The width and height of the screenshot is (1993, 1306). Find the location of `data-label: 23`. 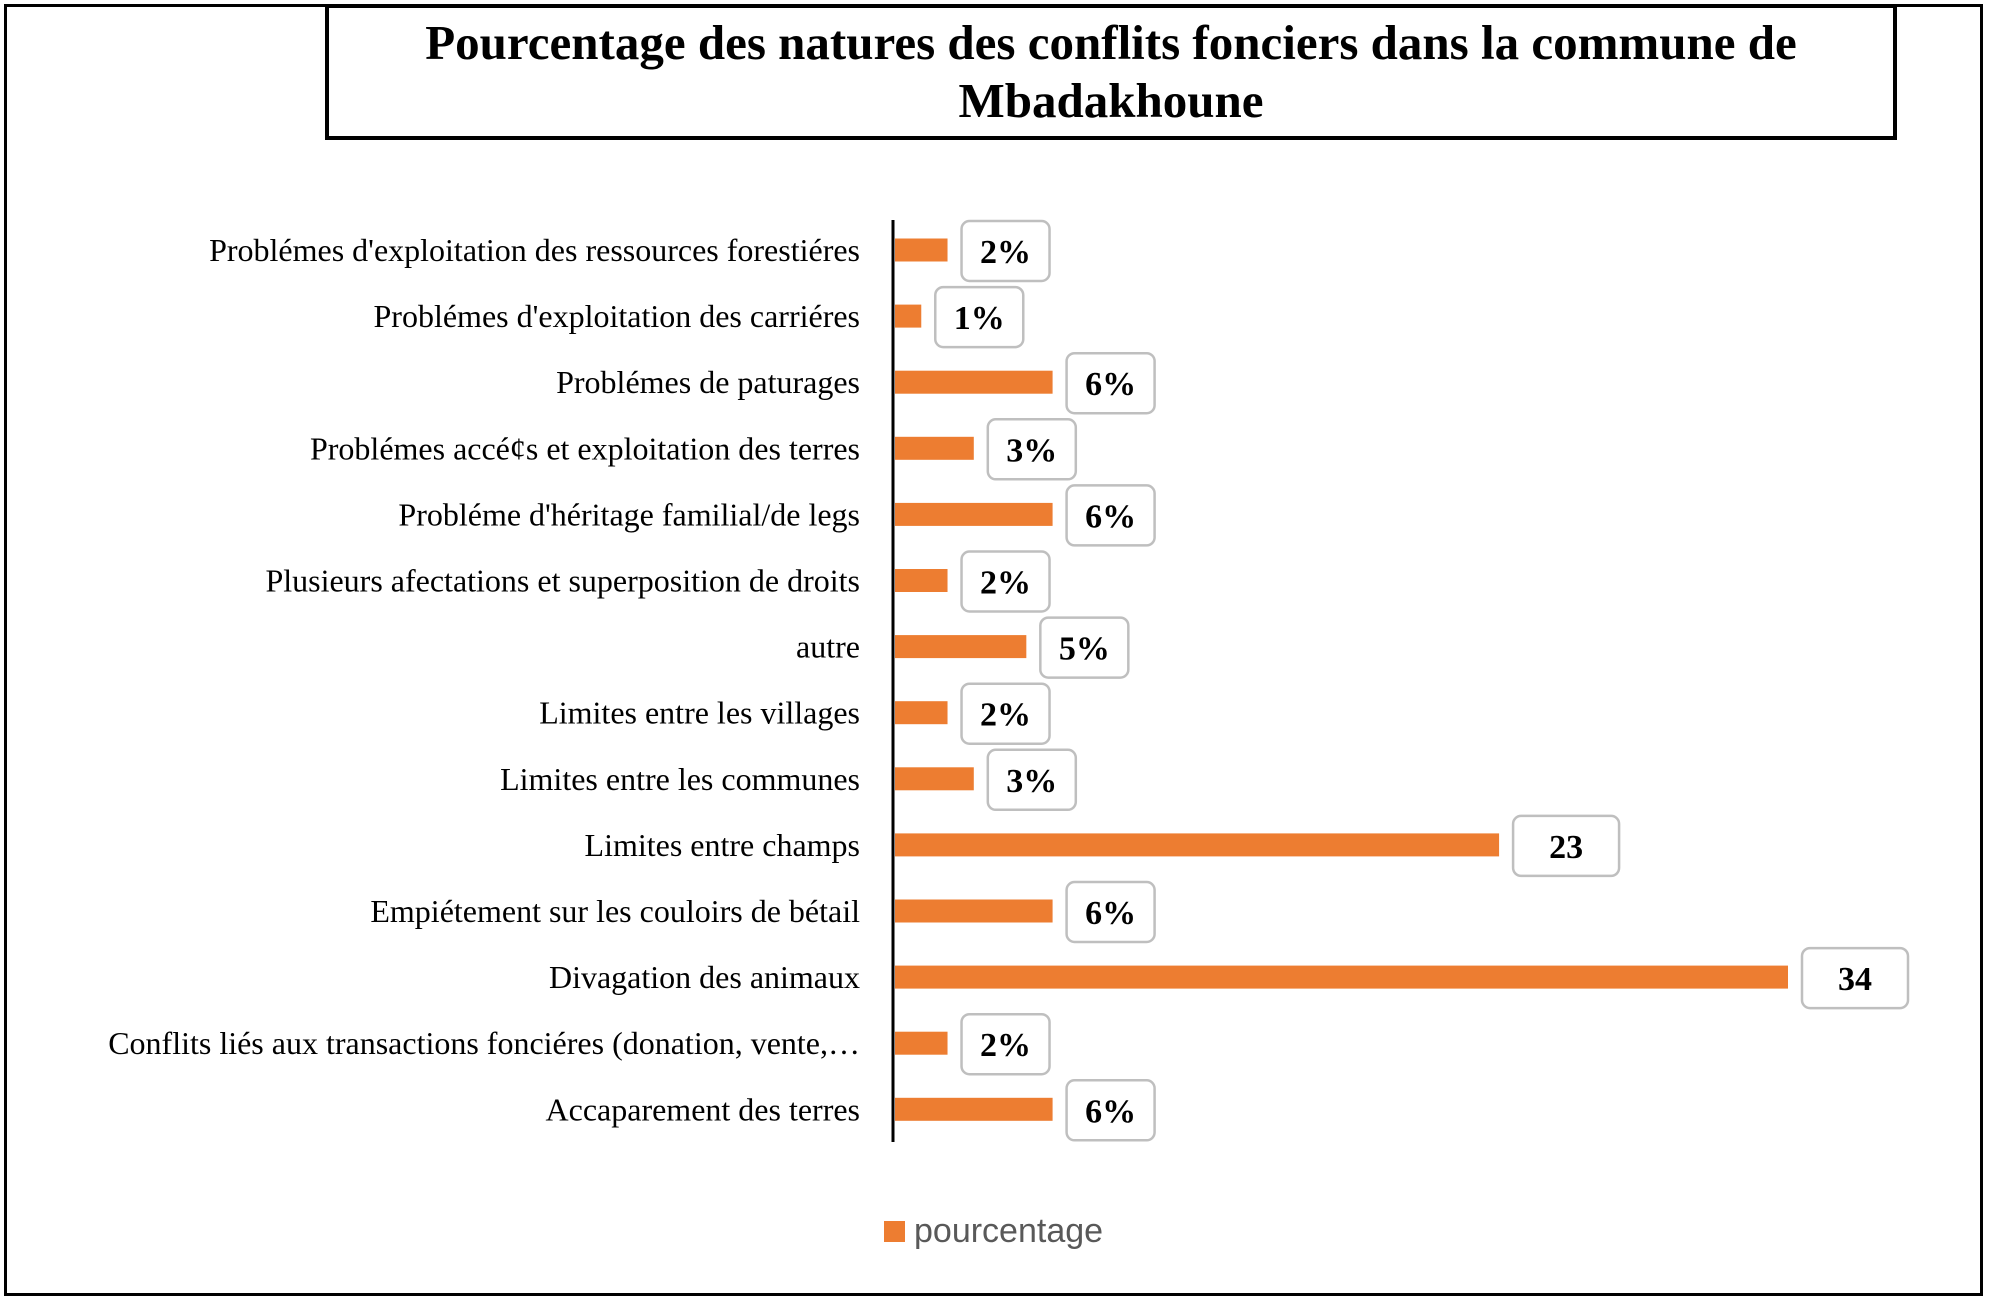

data-label: 23 is located at coordinates (1566, 846).